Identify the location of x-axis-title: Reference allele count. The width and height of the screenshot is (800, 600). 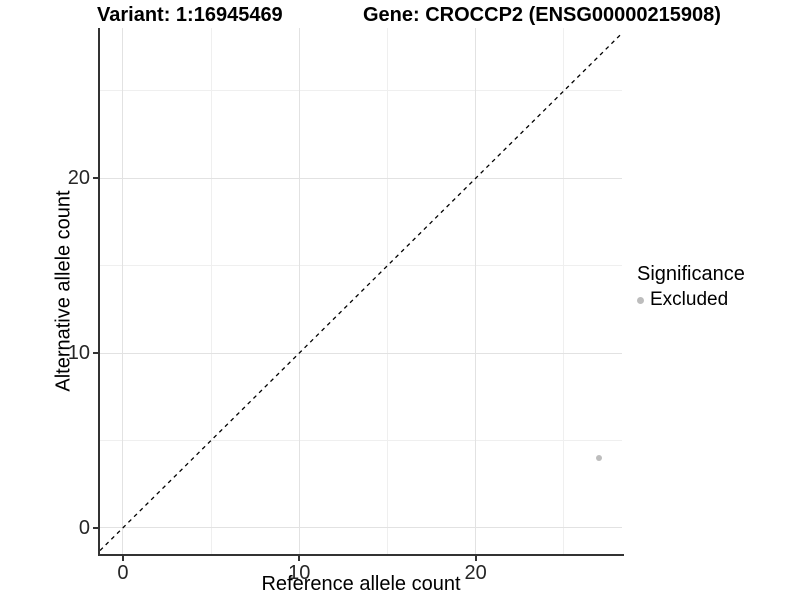
(361, 584).